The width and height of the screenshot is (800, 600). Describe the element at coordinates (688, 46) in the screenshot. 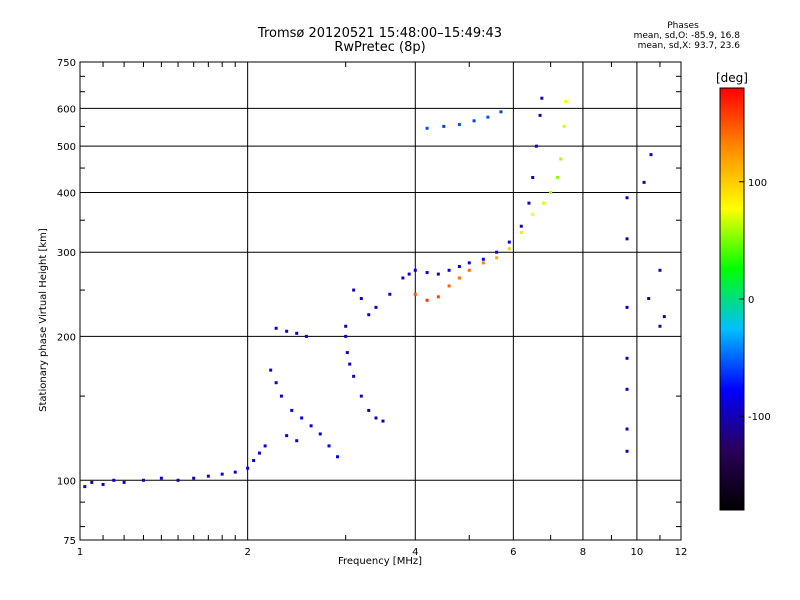

I see `phases-x-line: mean, sd,X: 93.7, 23.6` at that location.